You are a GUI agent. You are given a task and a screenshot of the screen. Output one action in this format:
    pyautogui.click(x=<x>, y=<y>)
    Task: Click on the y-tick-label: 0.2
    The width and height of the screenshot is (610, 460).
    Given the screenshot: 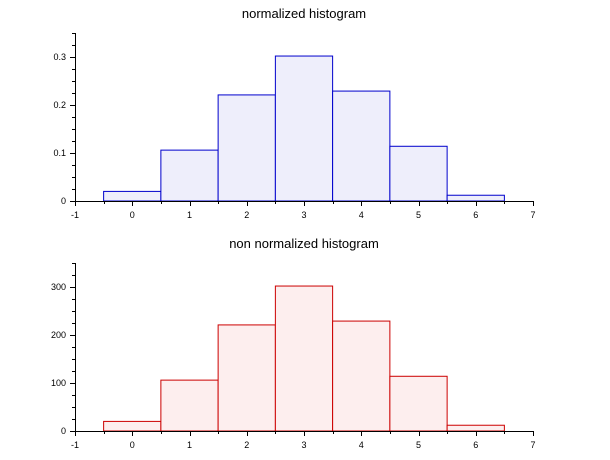 What is the action you would take?
    pyautogui.click(x=59, y=105)
    